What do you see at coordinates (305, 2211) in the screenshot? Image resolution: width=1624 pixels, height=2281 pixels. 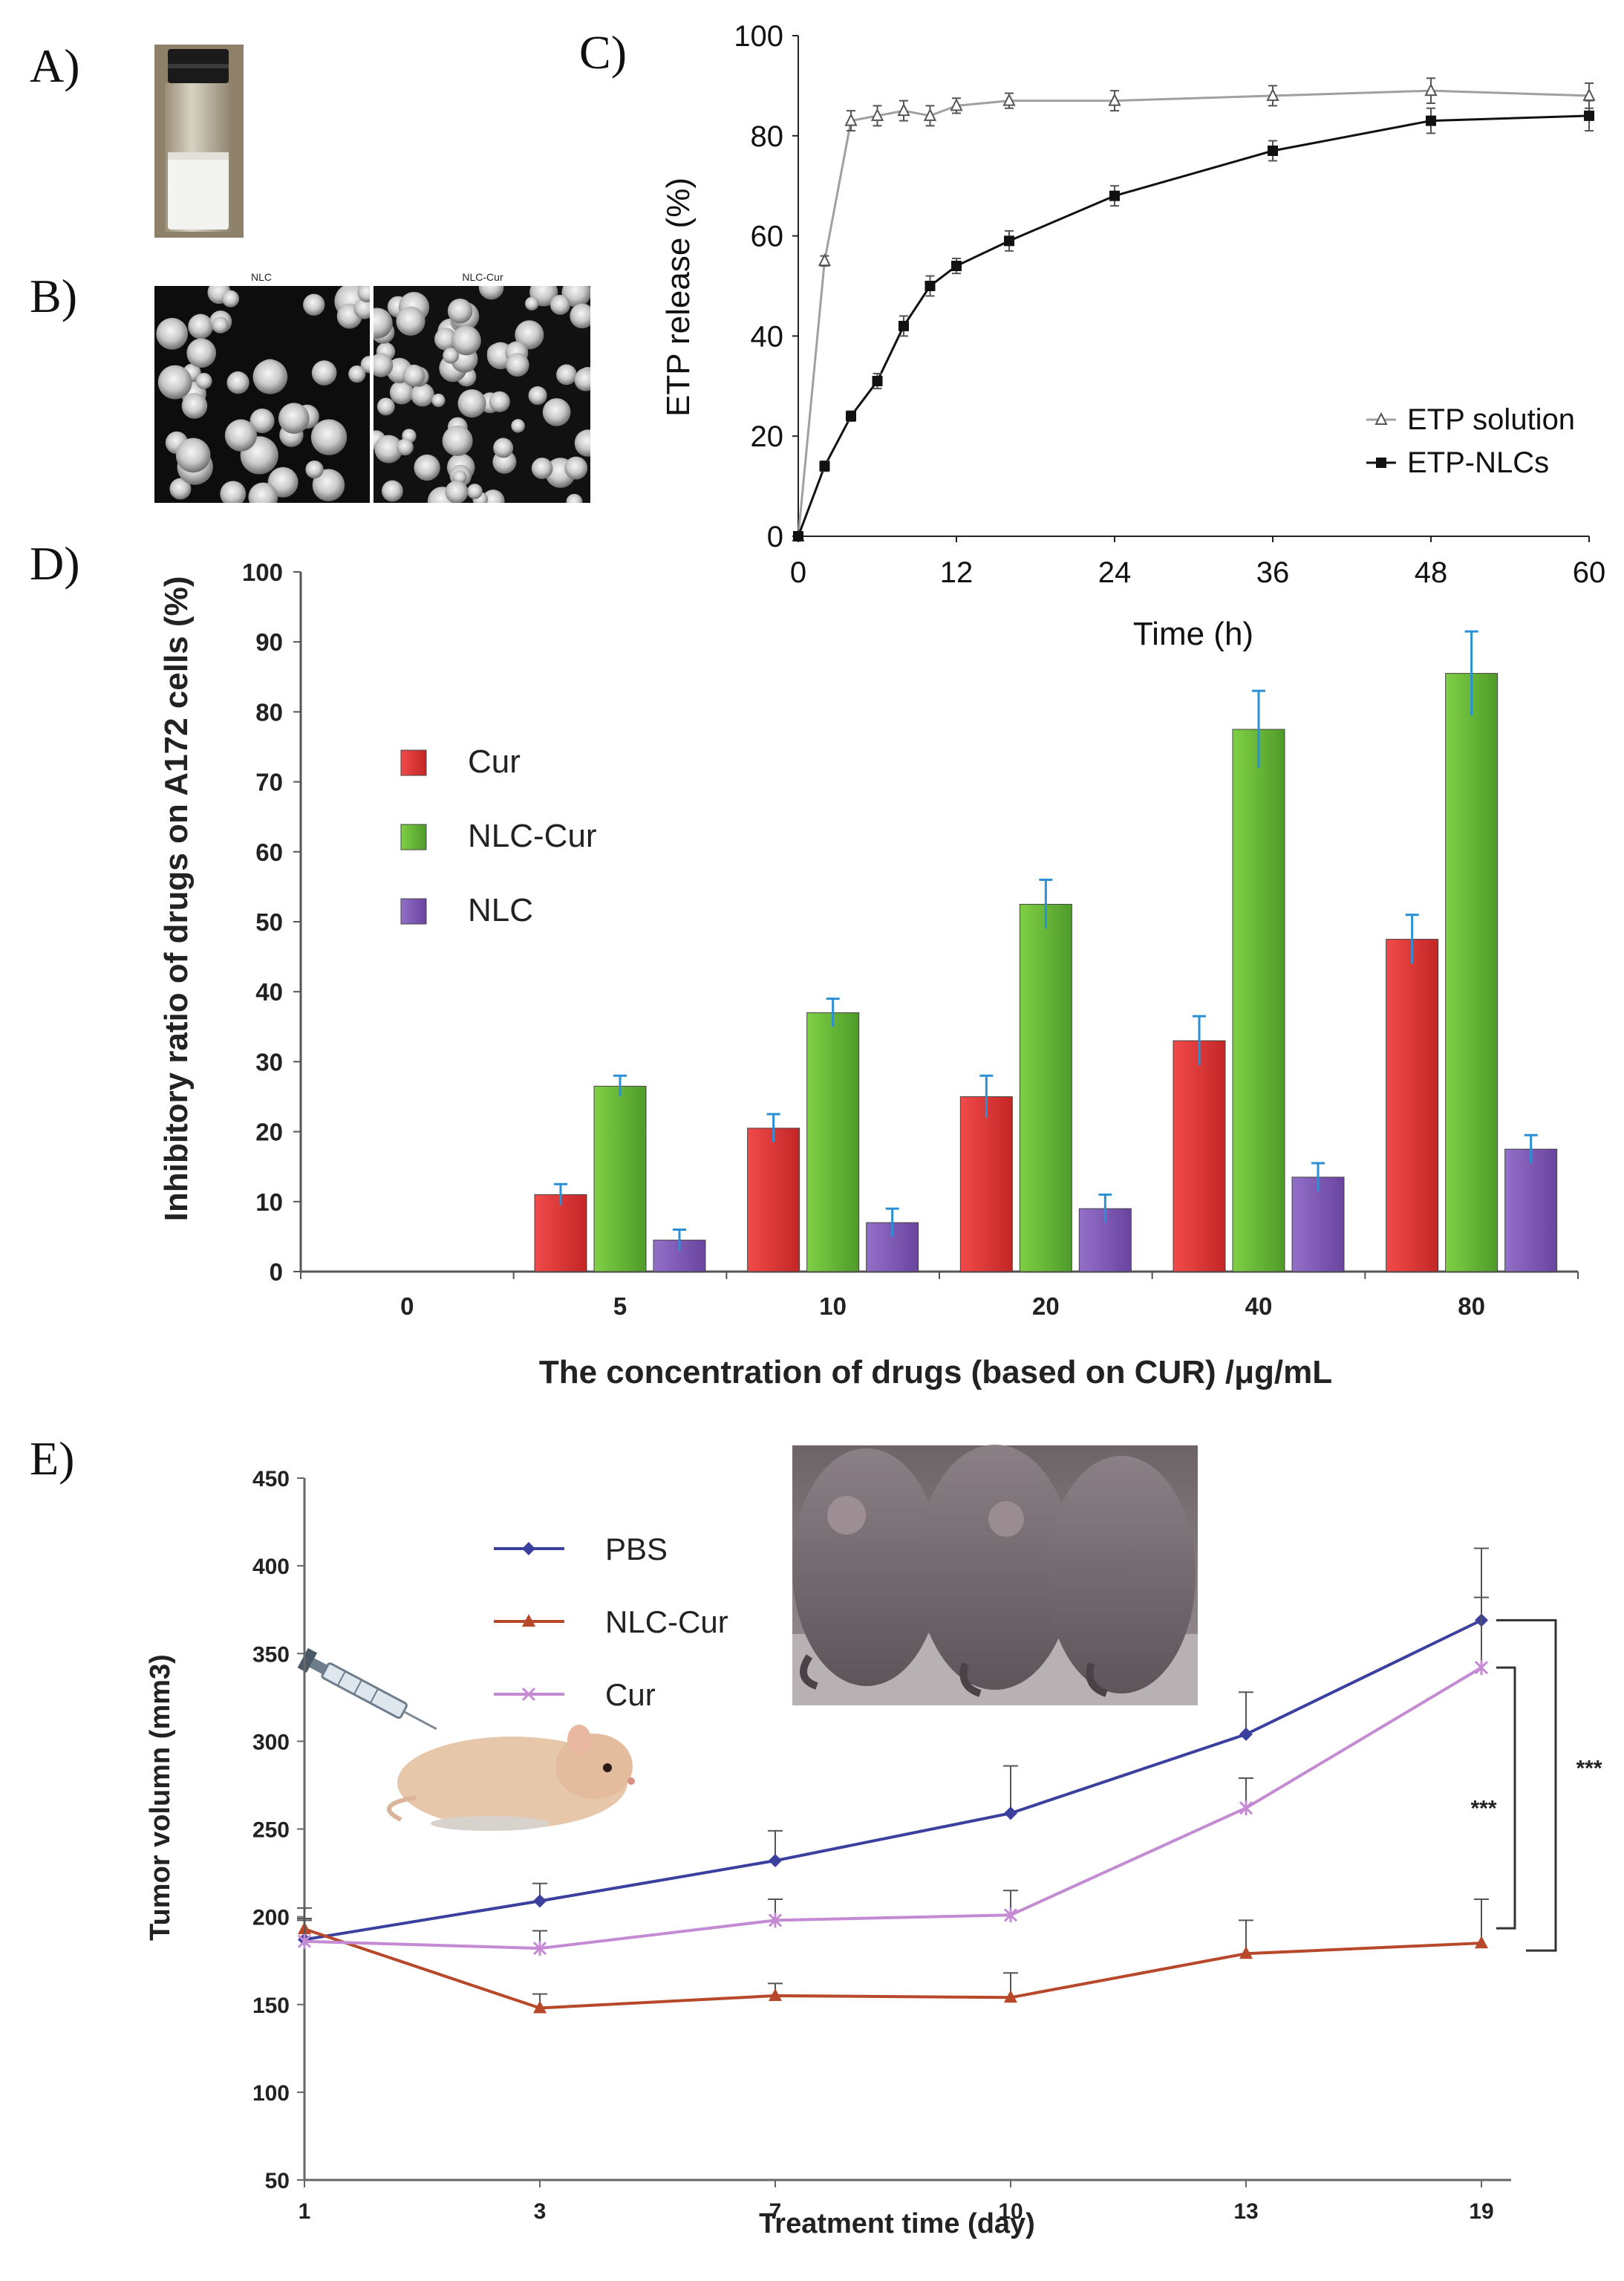 I see `chart-e-x-tick-label: 1` at bounding box center [305, 2211].